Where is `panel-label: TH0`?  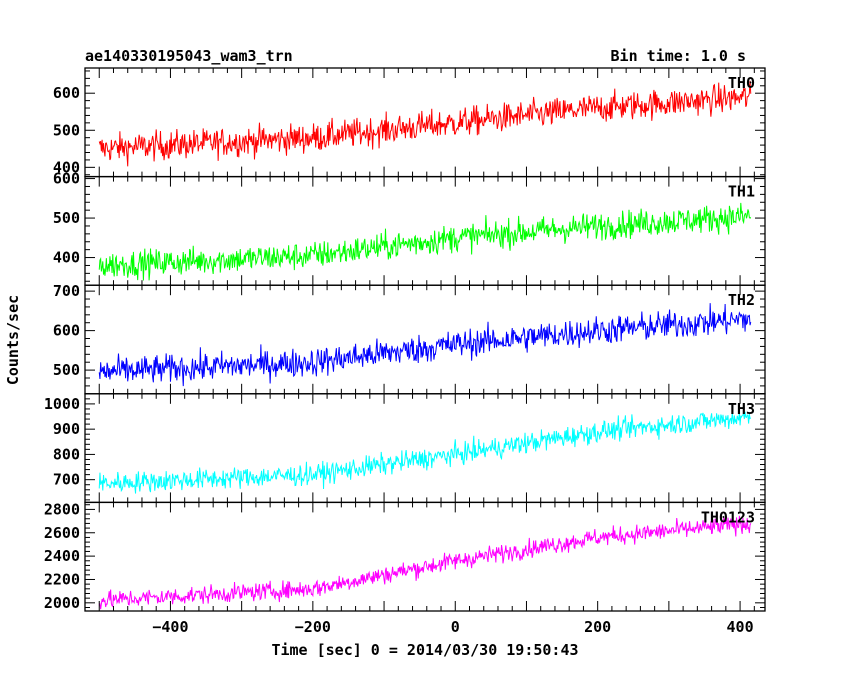
panel-label: TH0 is located at coordinates (741, 83).